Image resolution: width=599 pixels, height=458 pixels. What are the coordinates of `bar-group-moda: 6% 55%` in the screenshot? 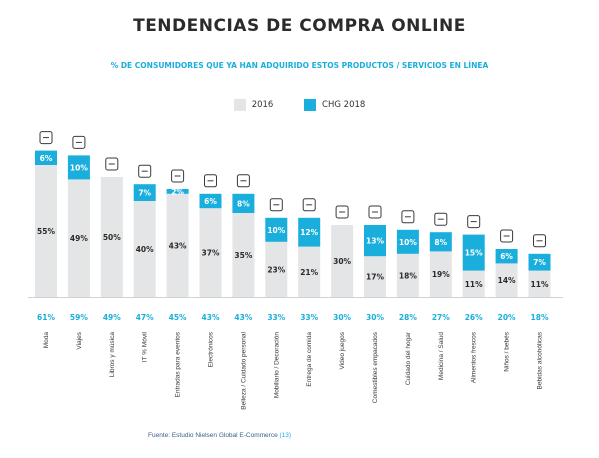 It's located at (46, 223).